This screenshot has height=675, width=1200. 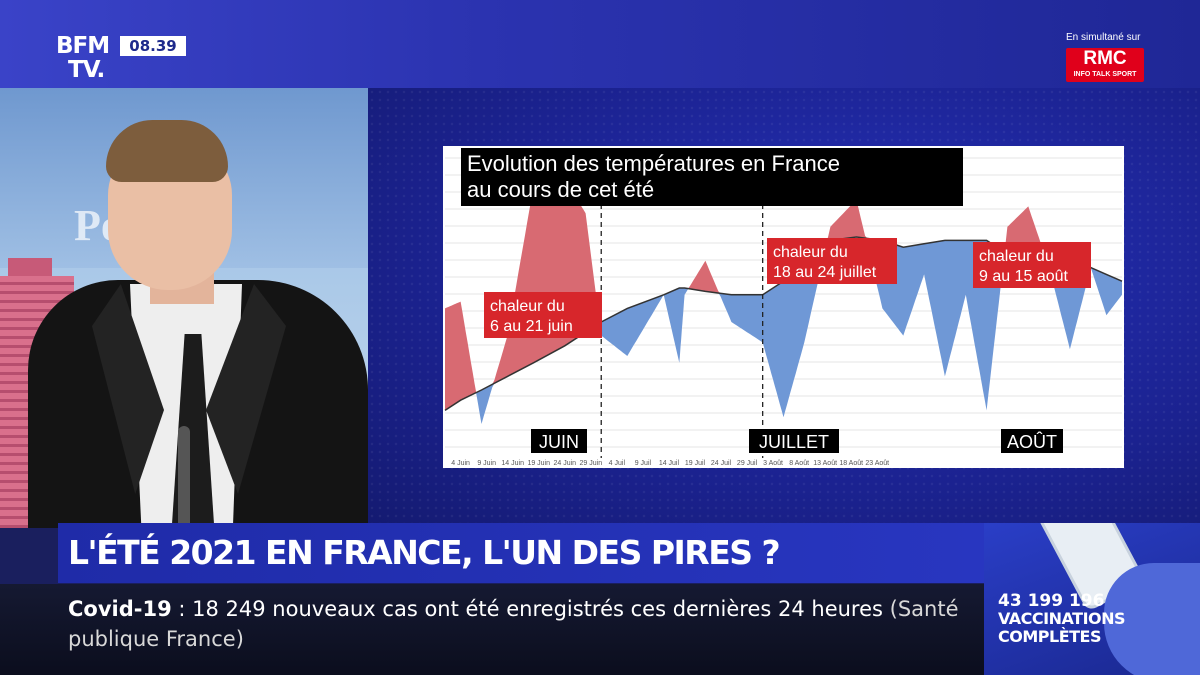 I want to click on vaccination-count: 43 199 196, so click(x=1051, y=601).